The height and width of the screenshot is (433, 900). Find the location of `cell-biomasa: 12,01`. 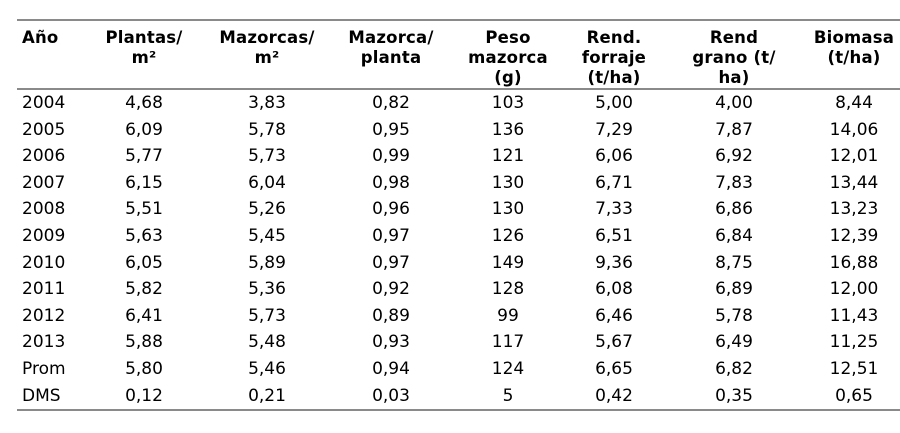

cell-biomasa: 12,01 is located at coordinates (854, 156).